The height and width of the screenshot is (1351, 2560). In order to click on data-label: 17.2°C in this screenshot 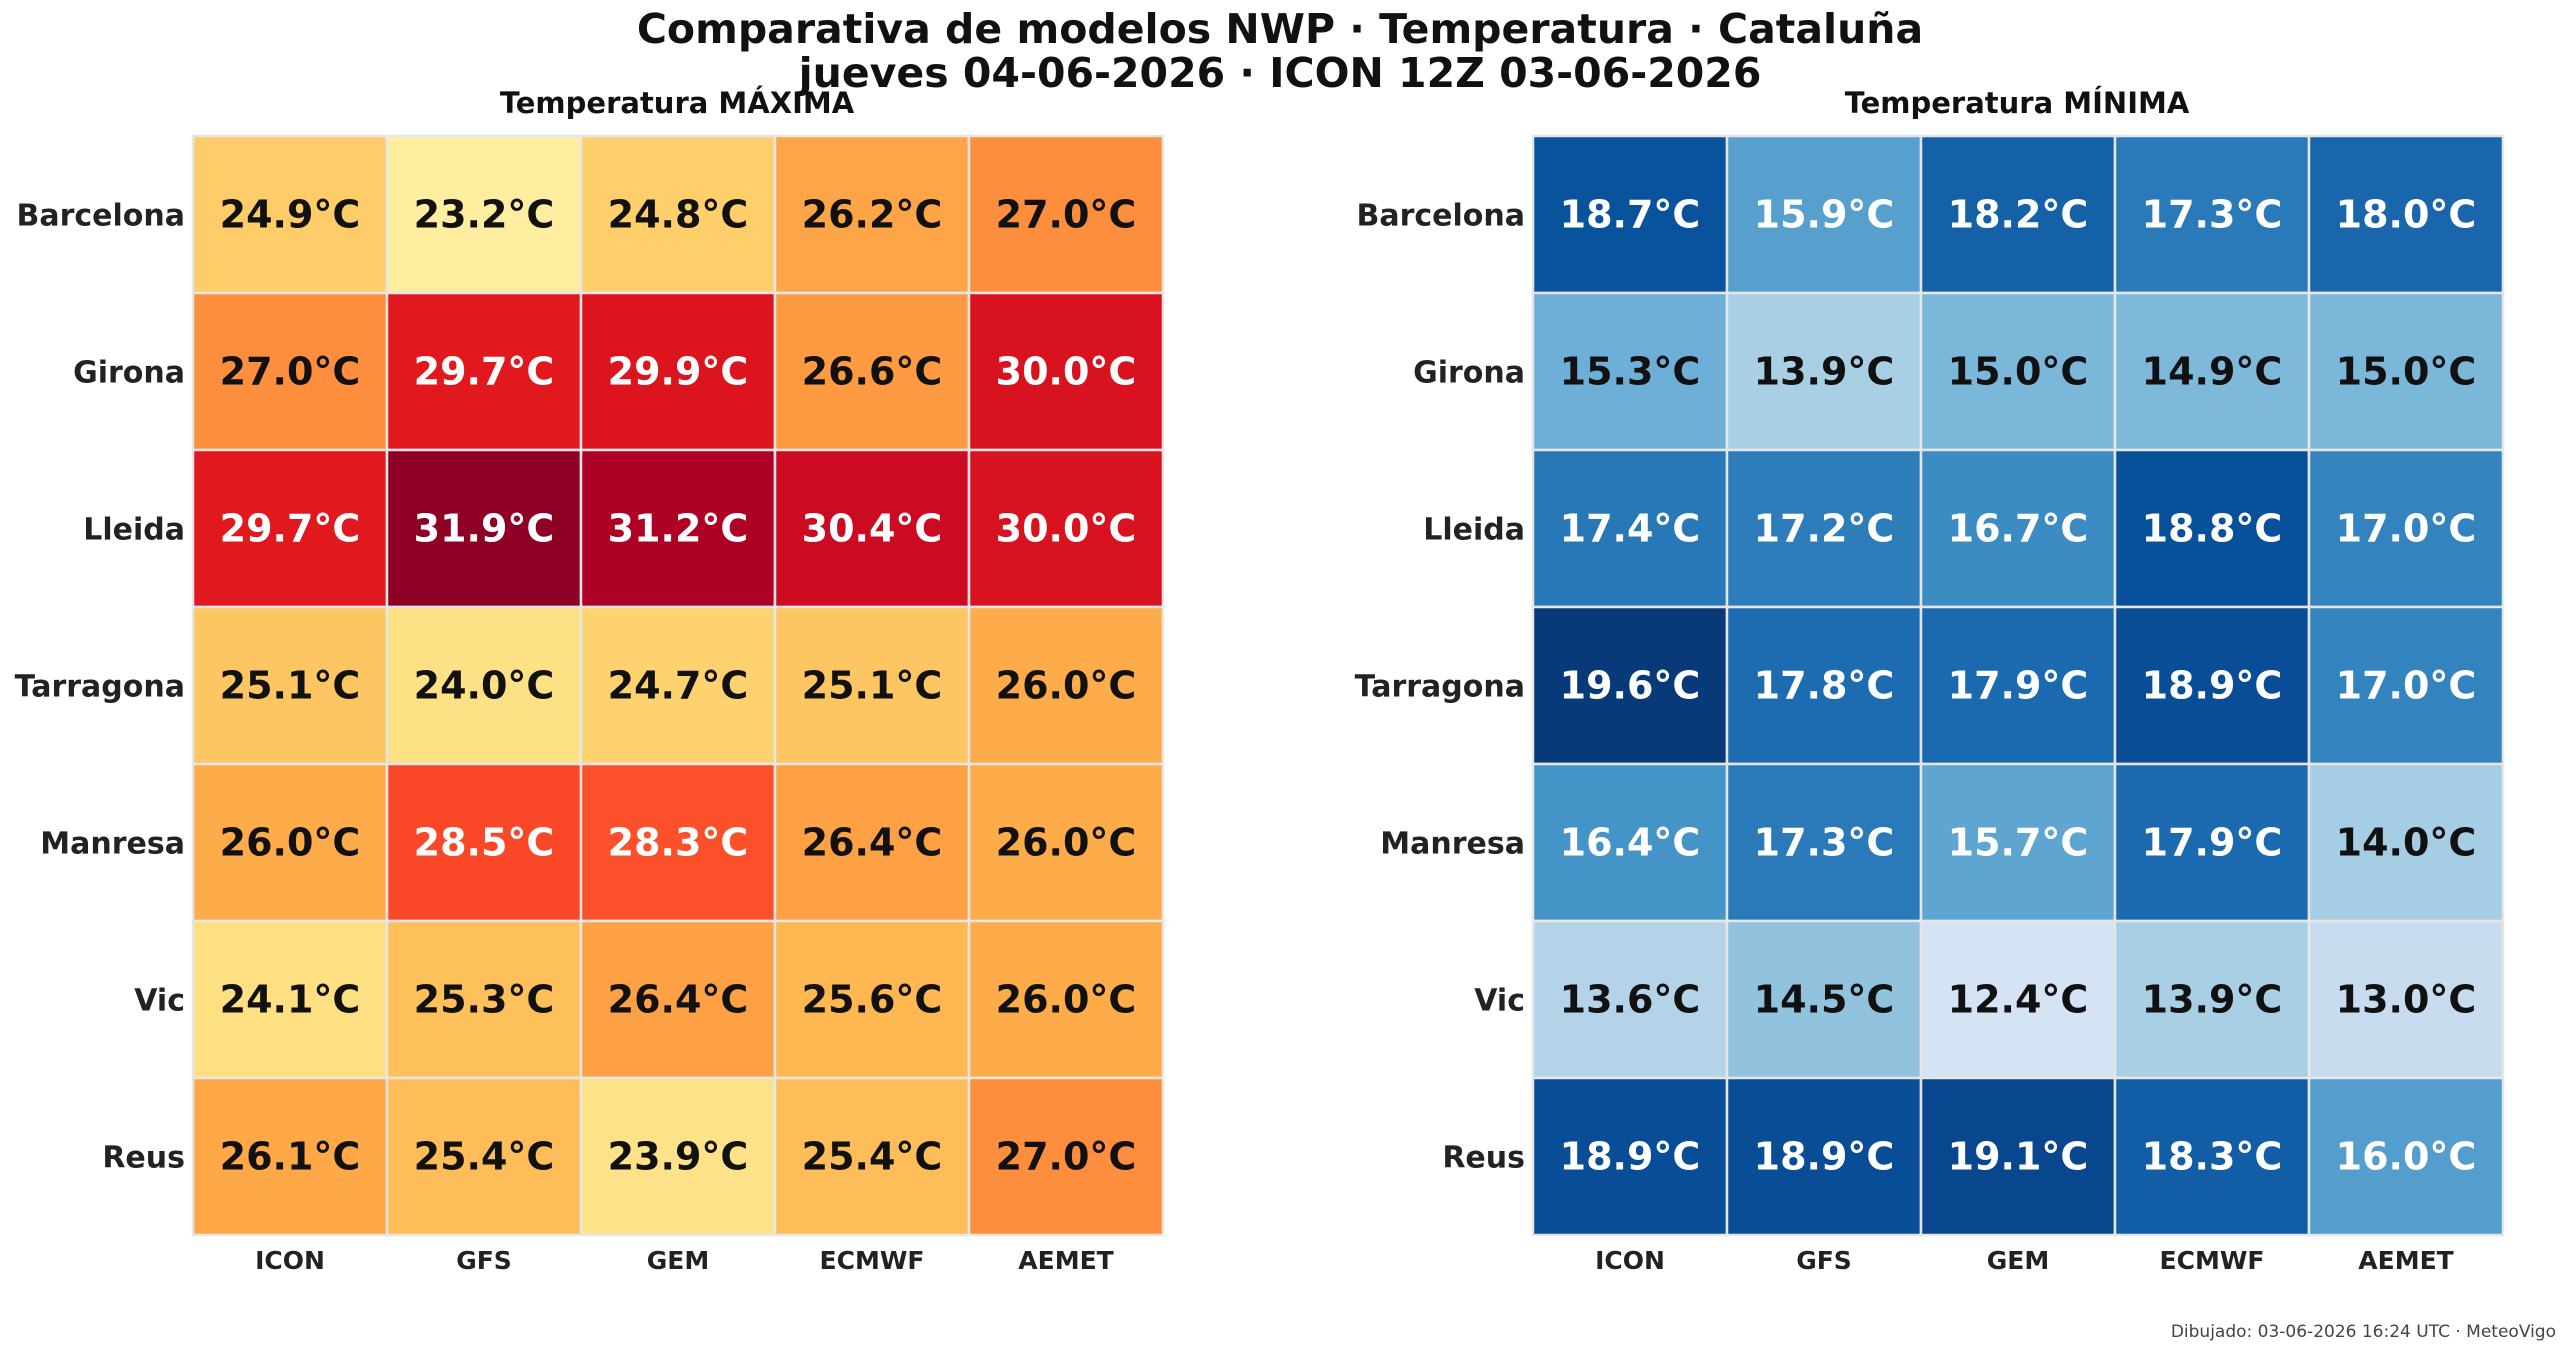, I will do `click(1824, 529)`.